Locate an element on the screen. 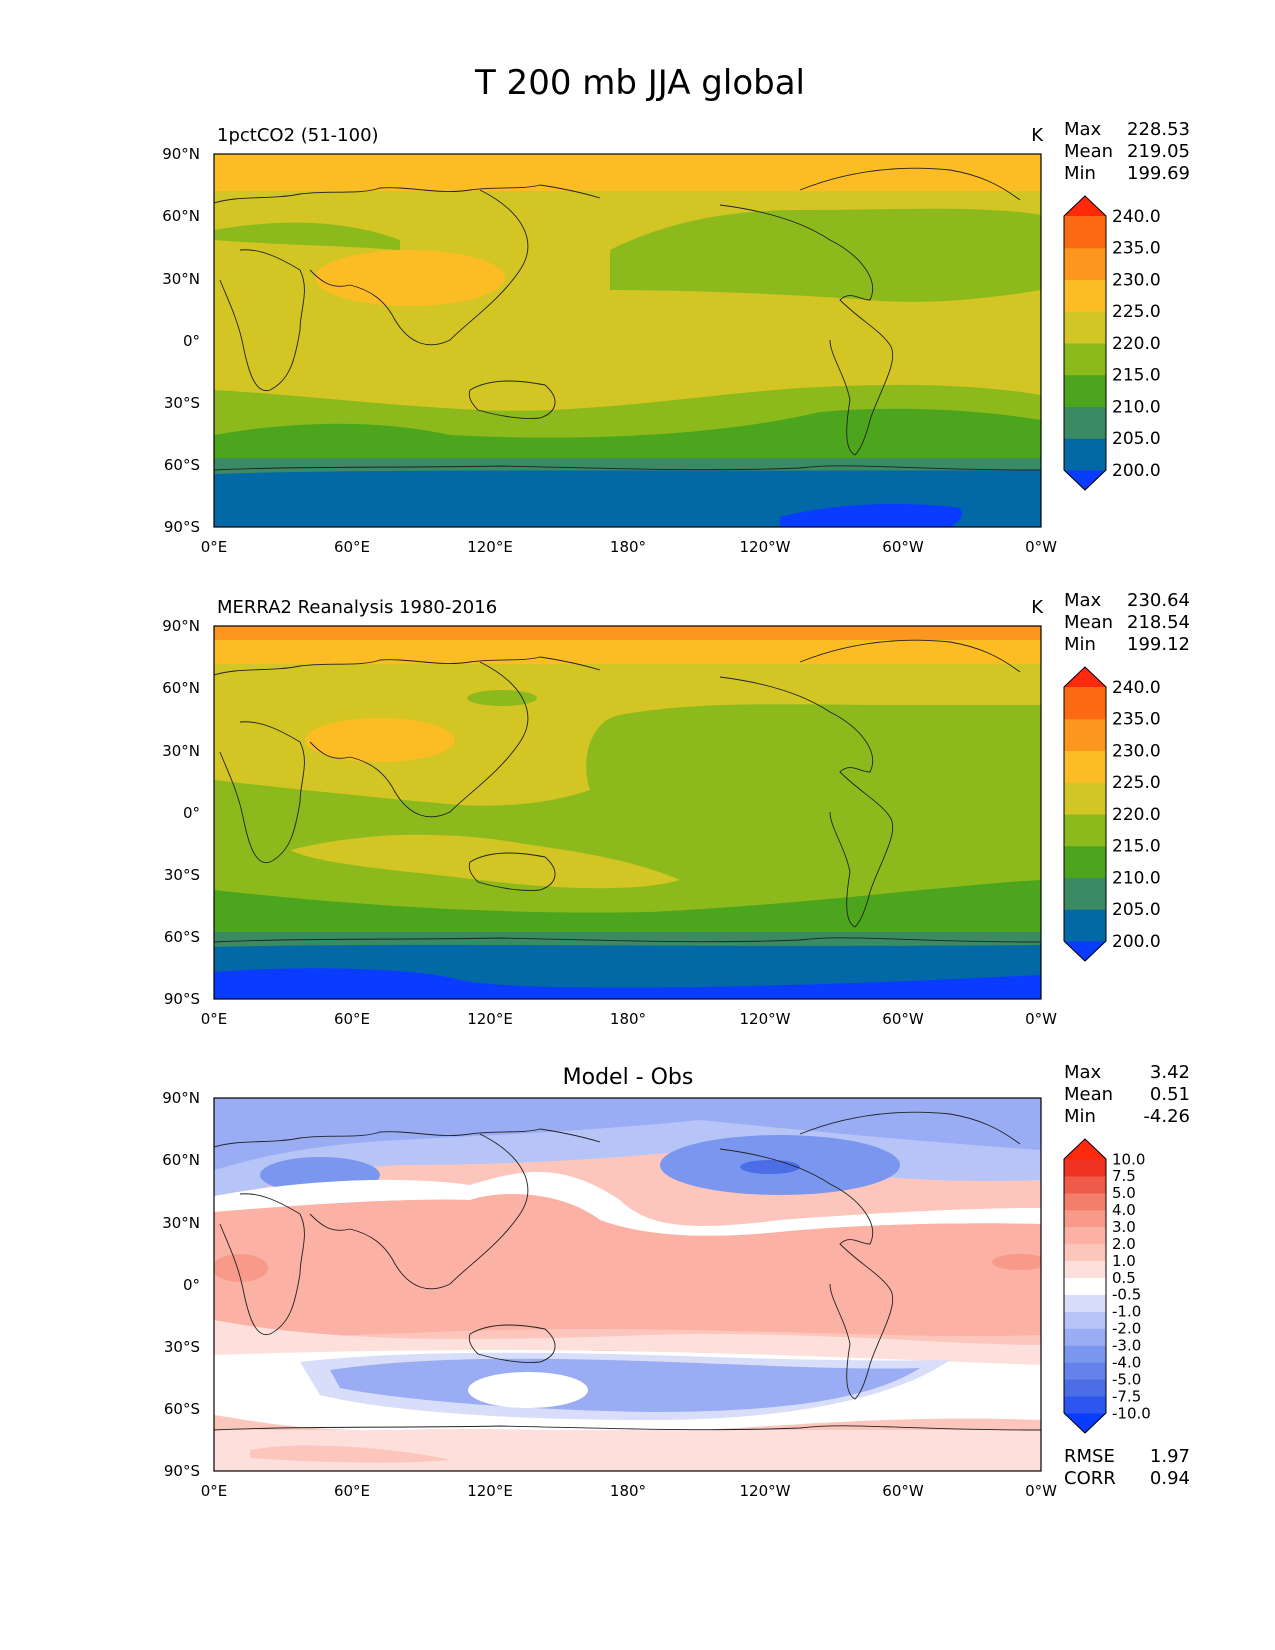  obs-coastlines is located at coordinates (627, 791).